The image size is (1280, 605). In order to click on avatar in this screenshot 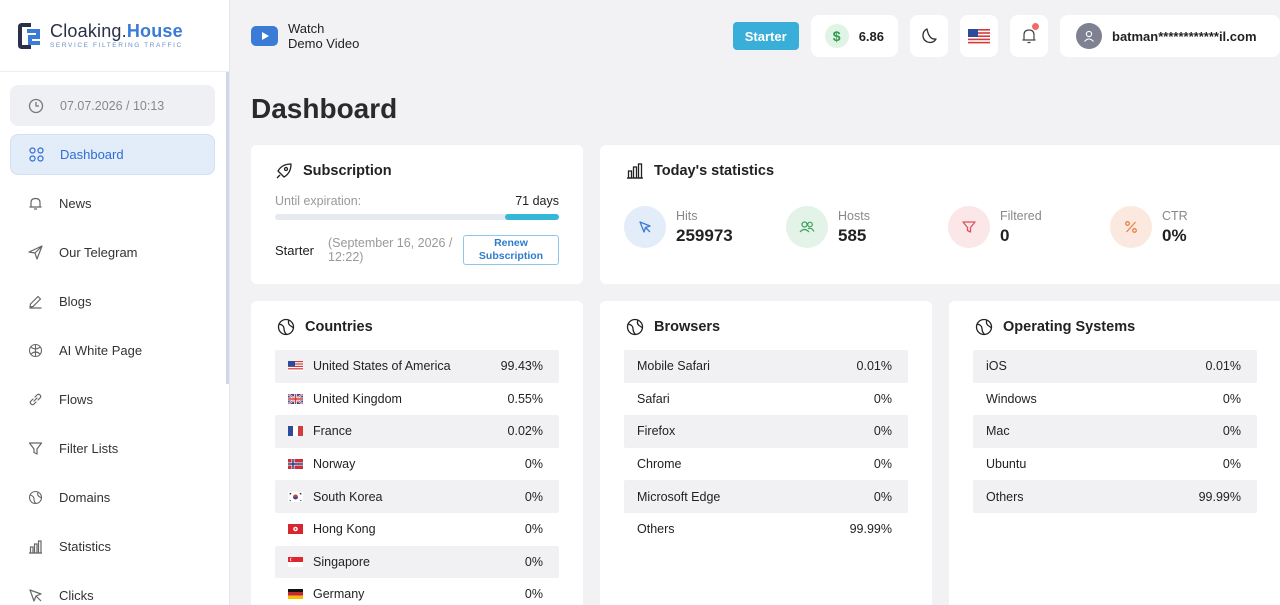, I will do `click(1089, 36)`.